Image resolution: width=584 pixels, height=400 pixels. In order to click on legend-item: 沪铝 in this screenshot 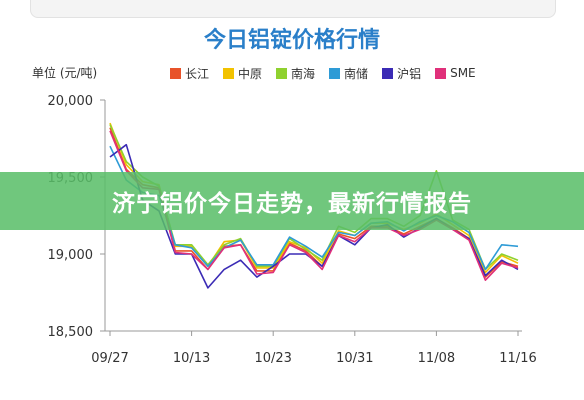, I will do `click(401, 73)`.